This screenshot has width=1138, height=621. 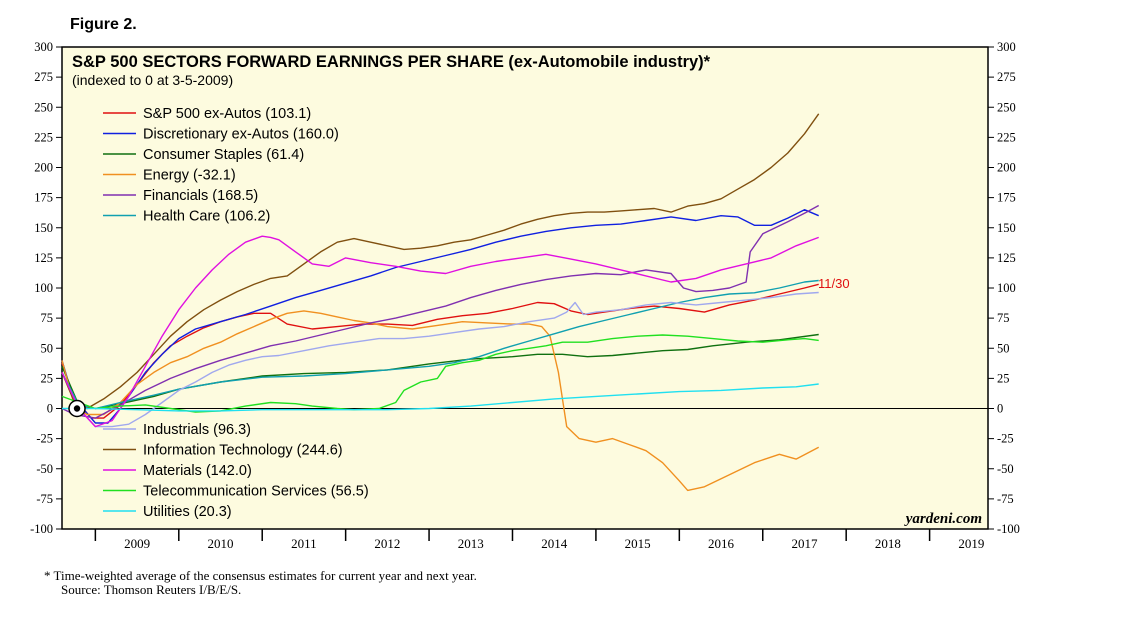 What do you see at coordinates (43, 198) in the screenshot?
I see `y-tick-label-left: 175` at bounding box center [43, 198].